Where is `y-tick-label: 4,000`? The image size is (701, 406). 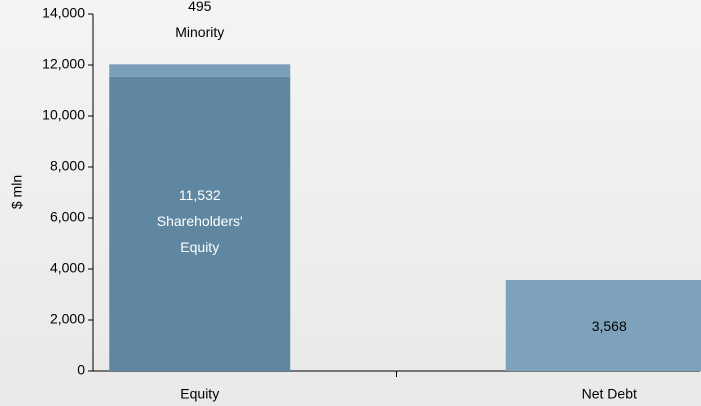
y-tick-label: 4,000 is located at coordinates (67, 268).